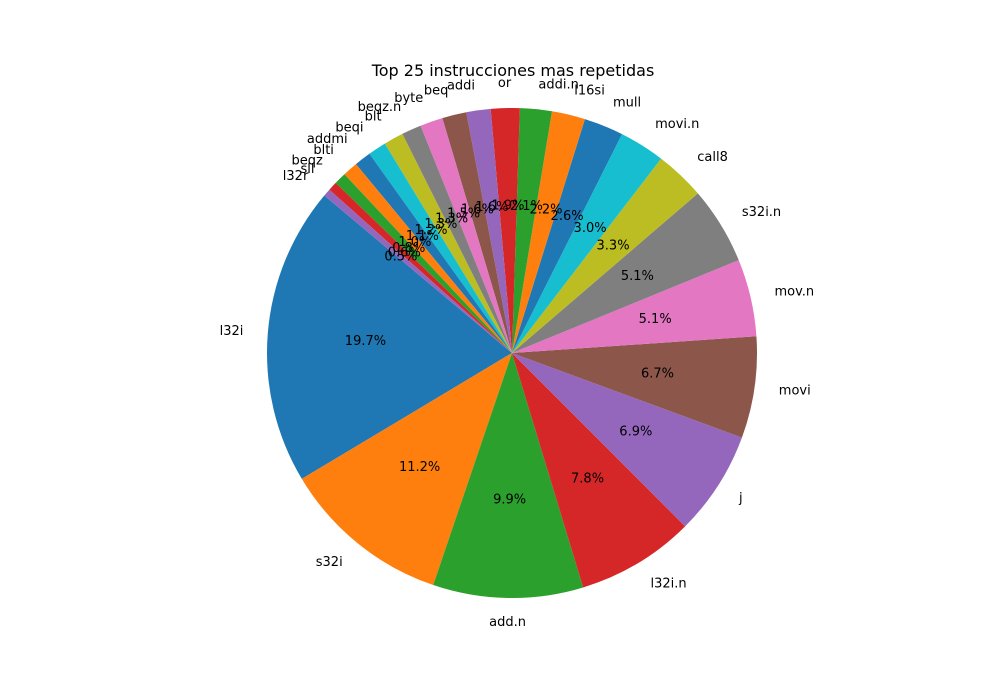  What do you see at coordinates (329, 562) in the screenshot?
I see `slice-label: s32i` at bounding box center [329, 562].